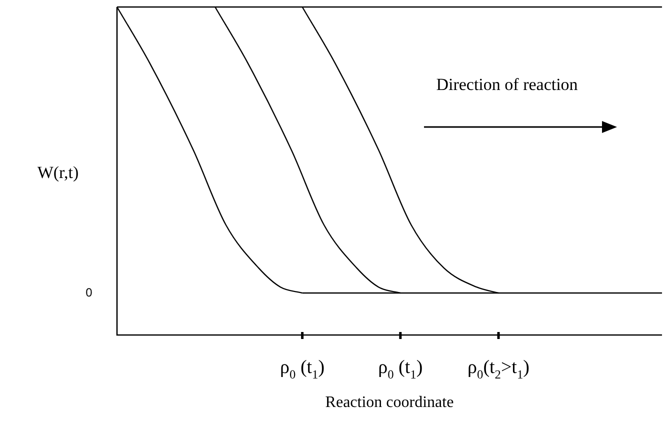 Image resolution: width=663 pixels, height=430 pixels. What do you see at coordinates (507, 84) in the screenshot?
I see `annotation: Direction of reaction` at bounding box center [507, 84].